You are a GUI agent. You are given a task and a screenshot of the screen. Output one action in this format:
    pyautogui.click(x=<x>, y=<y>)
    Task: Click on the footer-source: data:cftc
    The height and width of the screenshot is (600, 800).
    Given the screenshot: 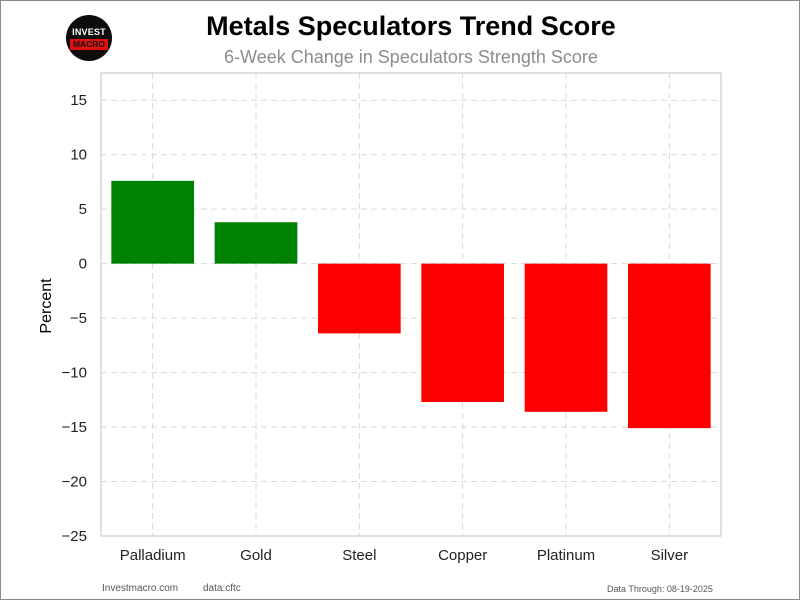 What is the action you would take?
    pyautogui.click(x=222, y=588)
    